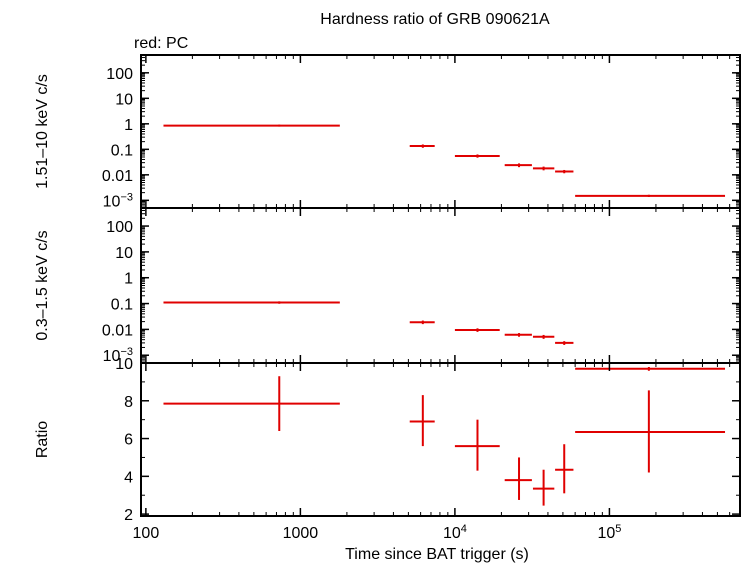 Image resolution: width=742 pixels, height=566 pixels. What do you see at coordinates (455, 532) in the screenshot?
I see `x-tick-label: 10⁴` at bounding box center [455, 532].